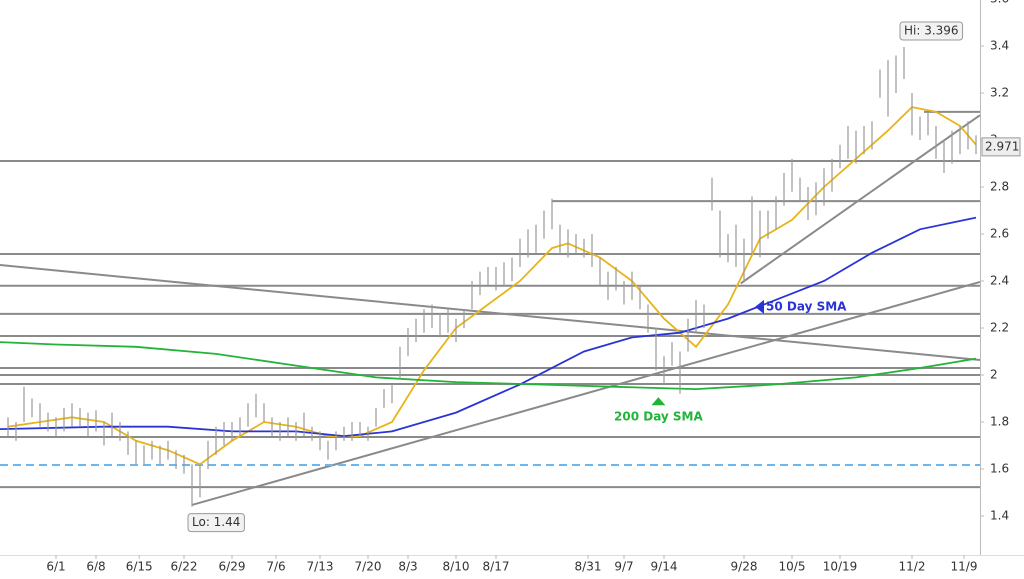 The width and height of the screenshot is (1024, 579). Describe the element at coordinates (588, 567) in the screenshot. I see `x-tick-label: 8/31` at that location.